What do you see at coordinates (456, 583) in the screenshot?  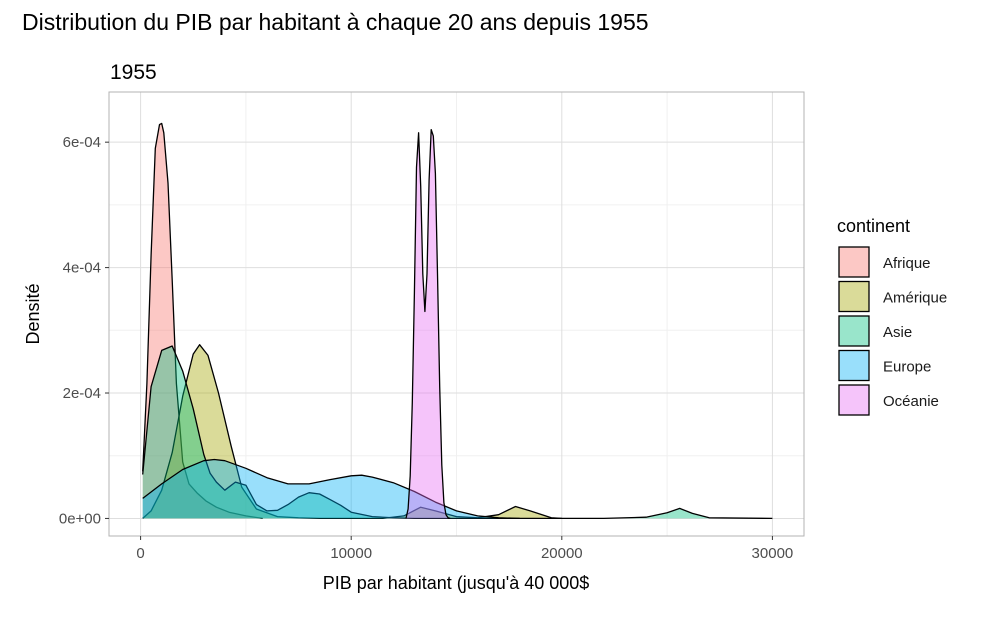 I see `x-axis-title: PIB par habitant (jusqu'à 40 000$` at bounding box center [456, 583].